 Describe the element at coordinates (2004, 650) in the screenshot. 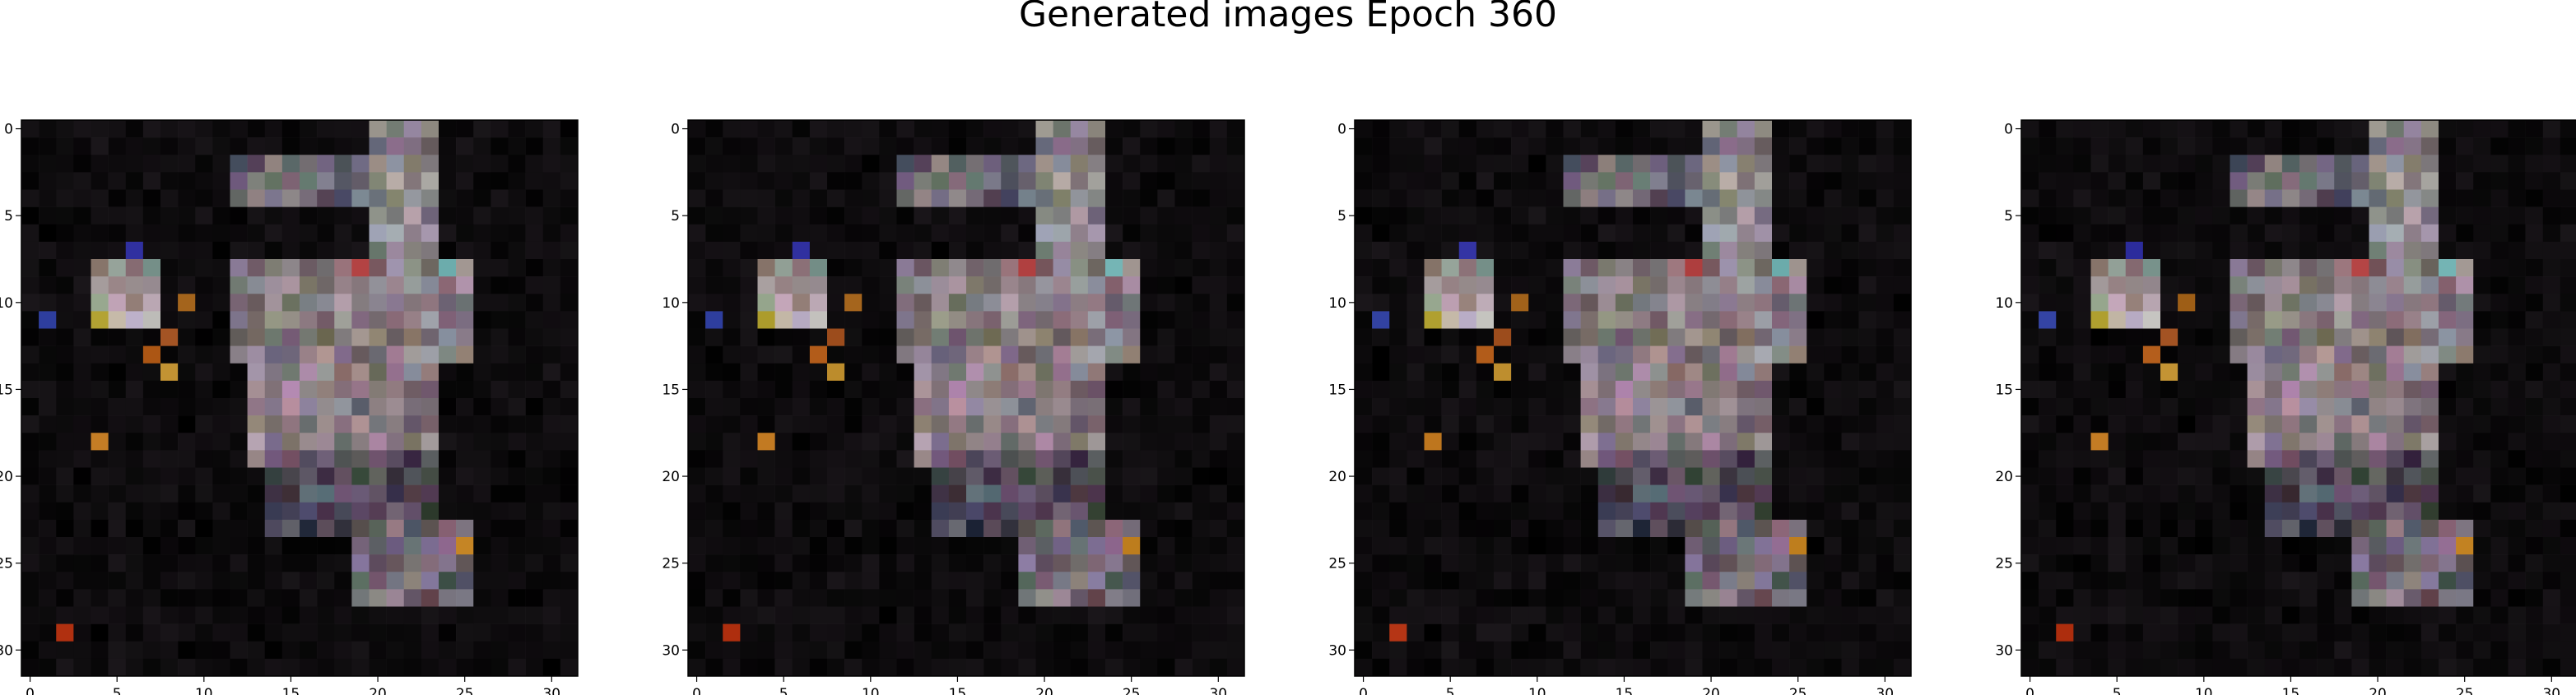

I see `y-tick-label: 30` at that location.